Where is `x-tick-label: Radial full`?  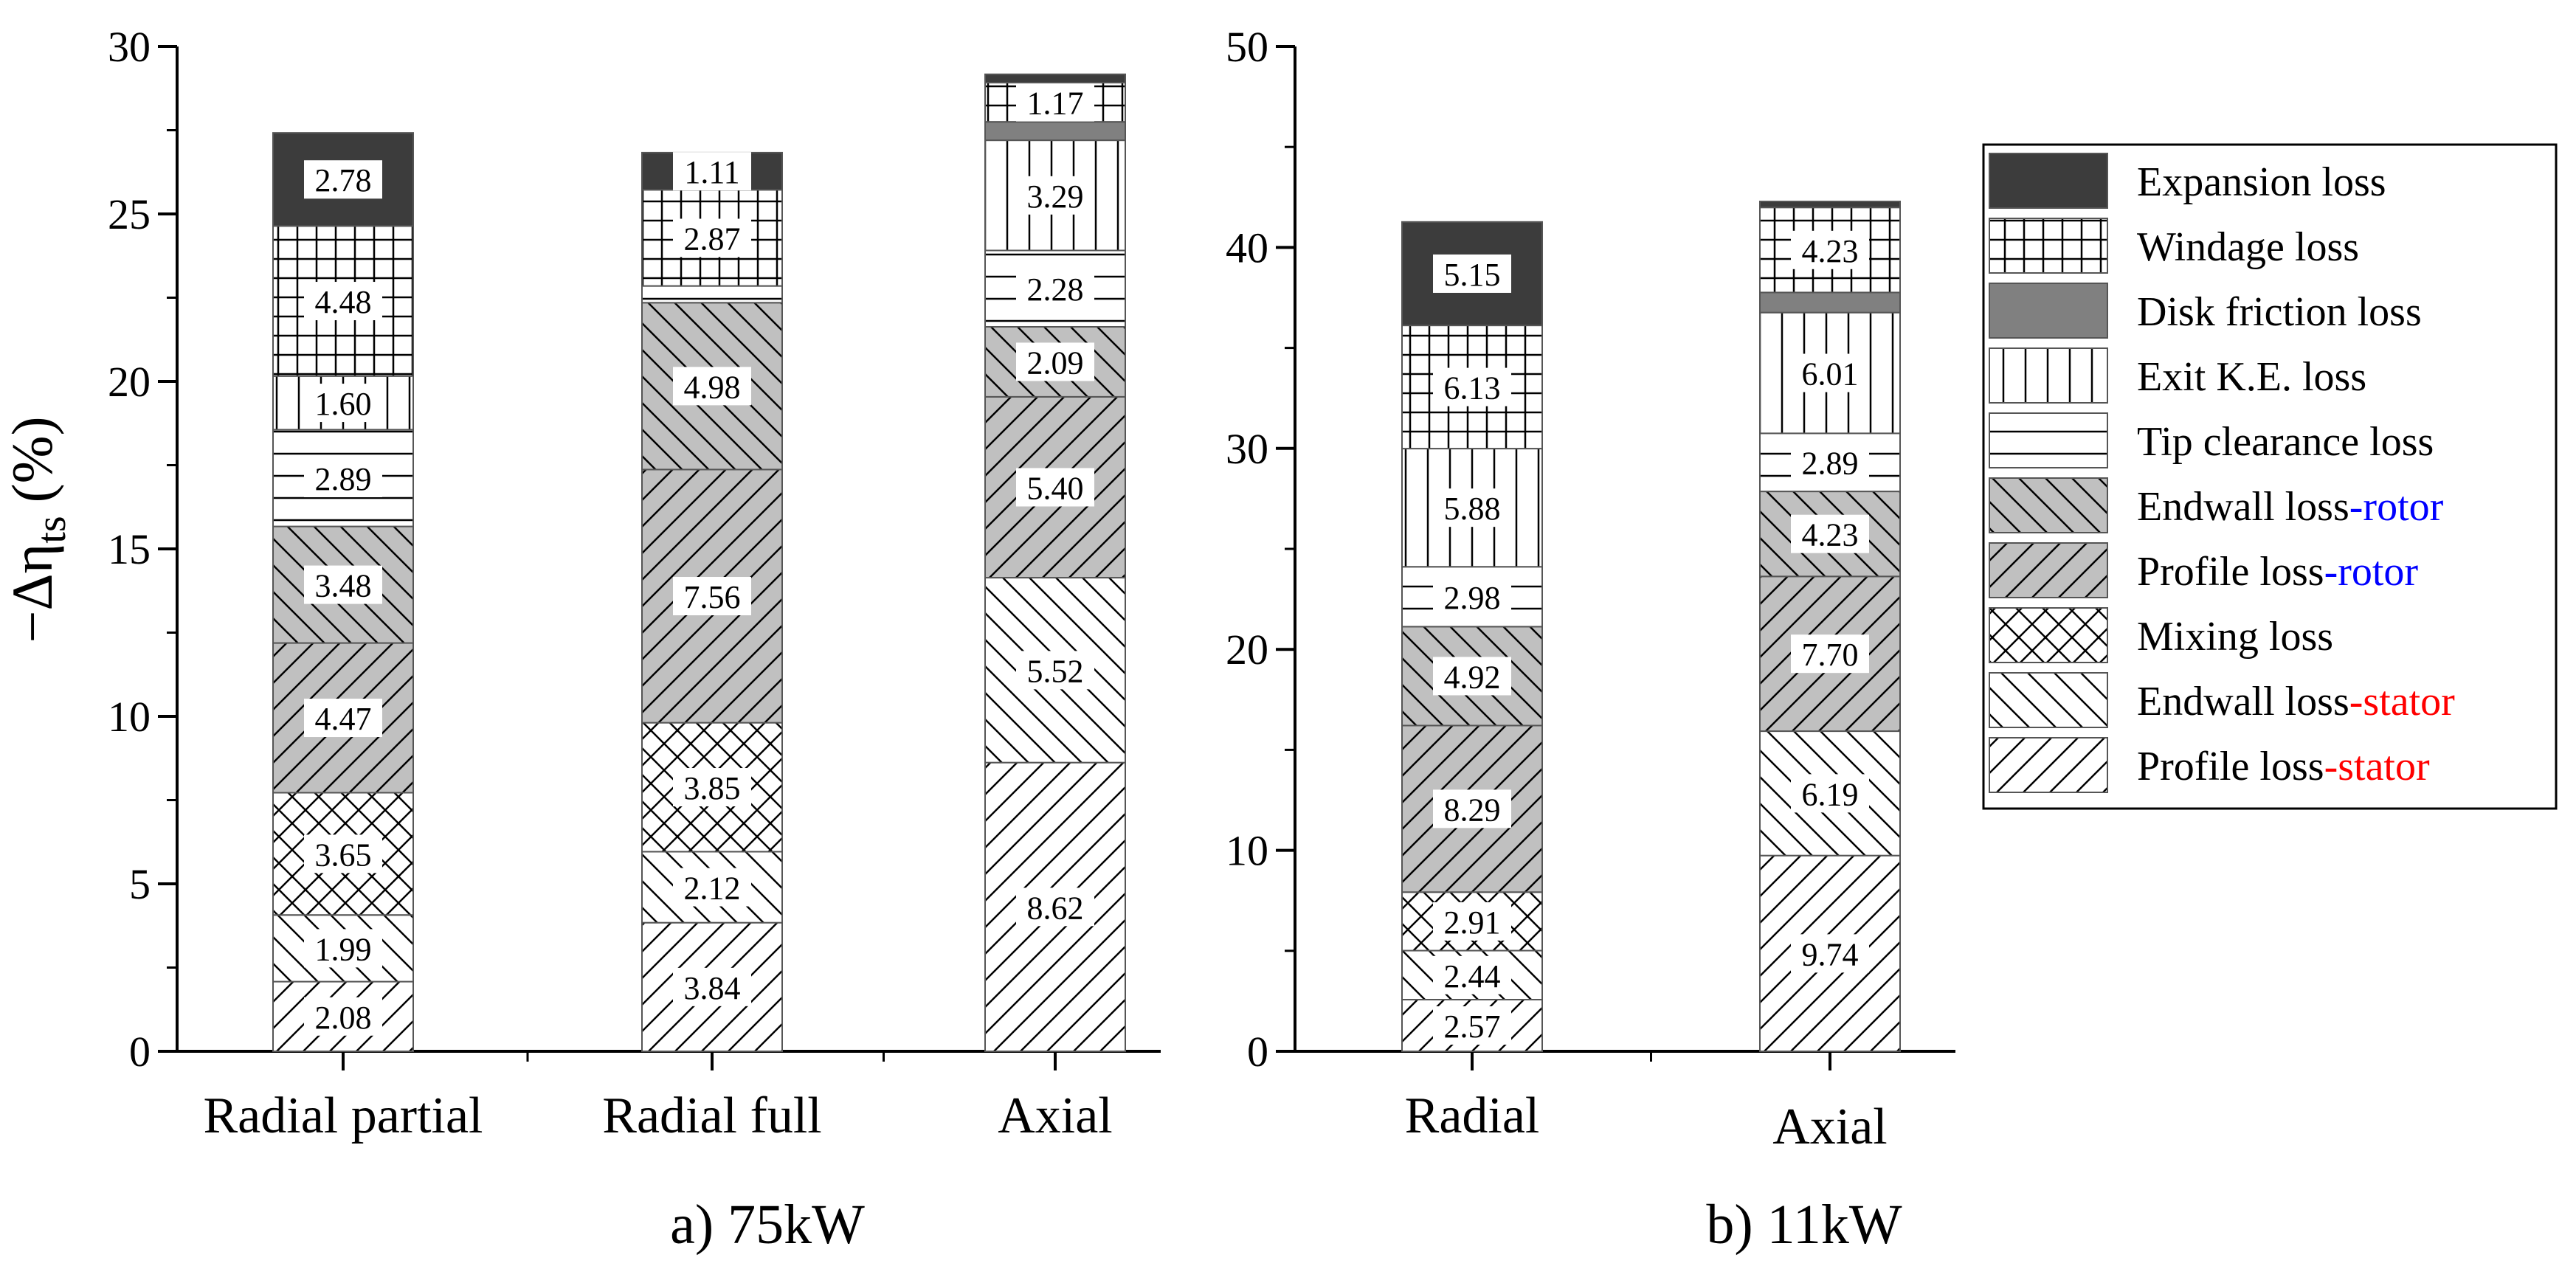
x-tick-label: Radial full is located at coordinates (711, 1115).